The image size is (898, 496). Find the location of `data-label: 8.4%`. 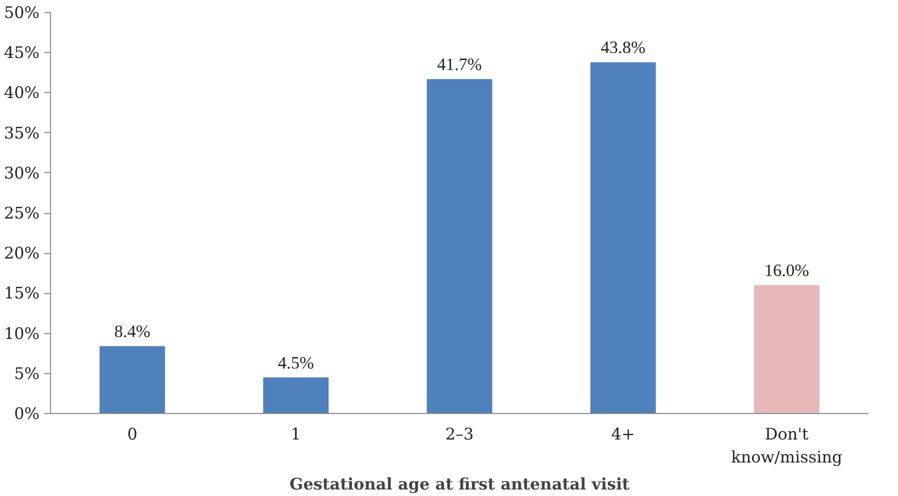

data-label: 8.4% is located at coordinates (132, 332).